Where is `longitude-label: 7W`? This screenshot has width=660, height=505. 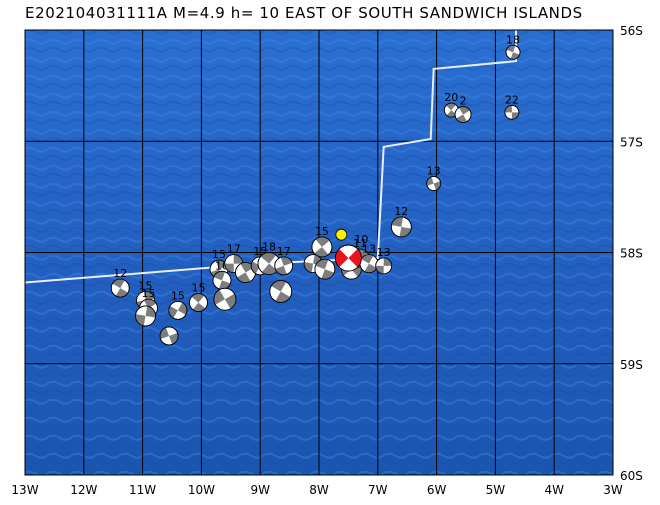
longitude-label: 7W is located at coordinates (378, 490).